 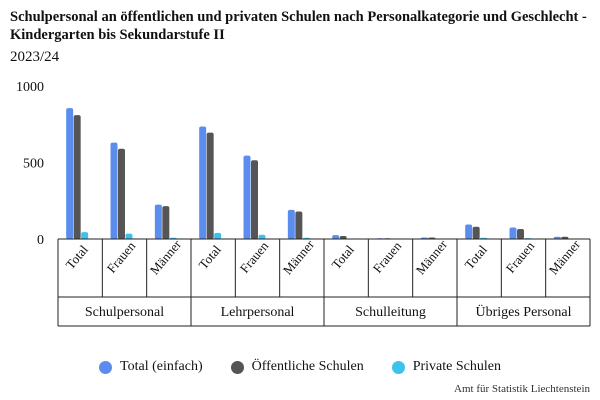 I want to click on x-group-label: Schulleitung, so click(x=390, y=312).